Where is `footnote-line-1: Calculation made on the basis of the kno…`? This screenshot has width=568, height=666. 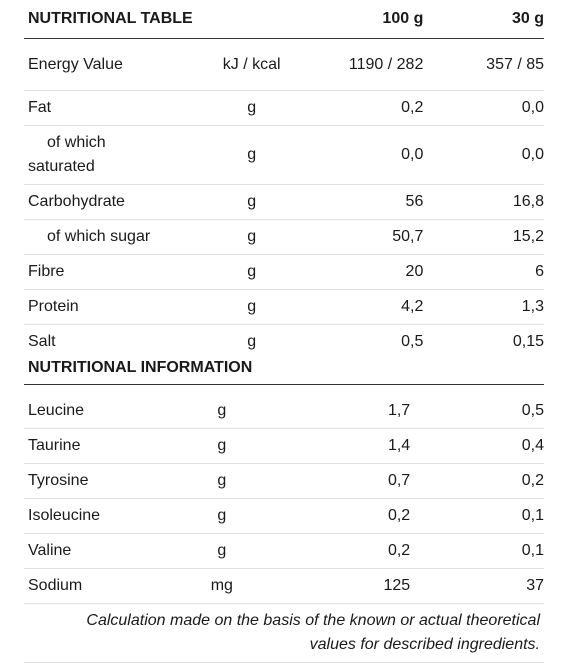 footnote-line-1: Calculation made on the basis of the kno… is located at coordinates (313, 620).